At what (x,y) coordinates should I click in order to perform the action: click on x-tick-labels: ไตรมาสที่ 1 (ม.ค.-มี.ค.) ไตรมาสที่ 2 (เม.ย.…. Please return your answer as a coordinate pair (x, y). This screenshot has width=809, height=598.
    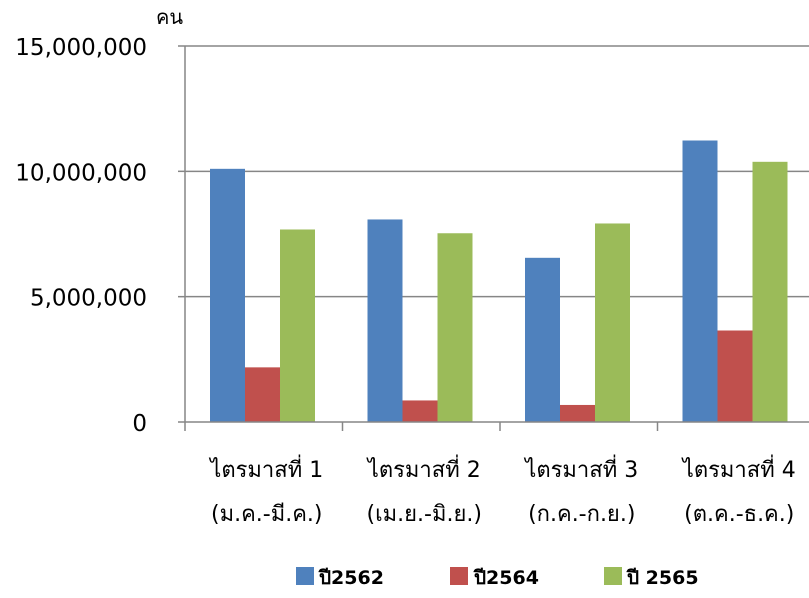
    Looking at the image, I should click on (501, 490).